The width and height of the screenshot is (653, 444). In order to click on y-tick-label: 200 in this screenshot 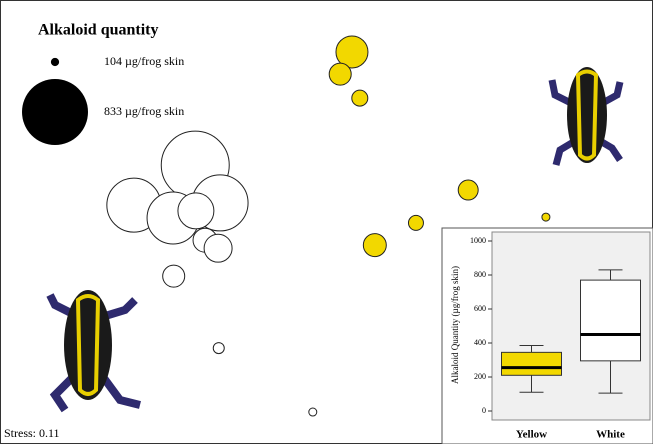, I will do `click(480, 376)`.